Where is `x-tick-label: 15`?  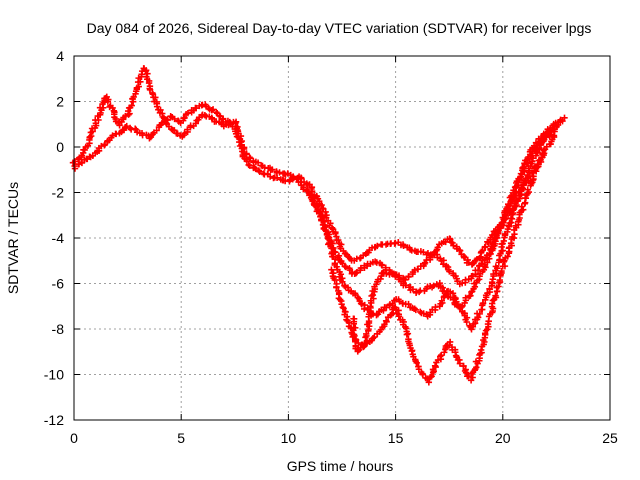 x-tick-label: 15 is located at coordinates (396, 438).